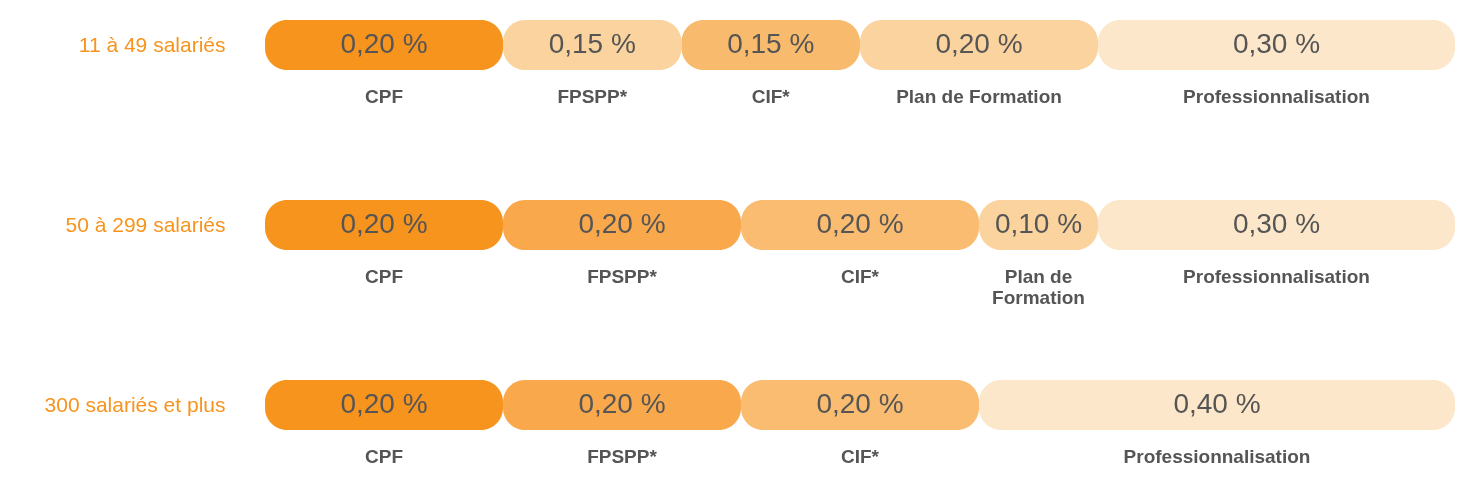 The height and width of the screenshot is (480, 1484). I want to click on data-label: 0,40 %, so click(1217, 403).